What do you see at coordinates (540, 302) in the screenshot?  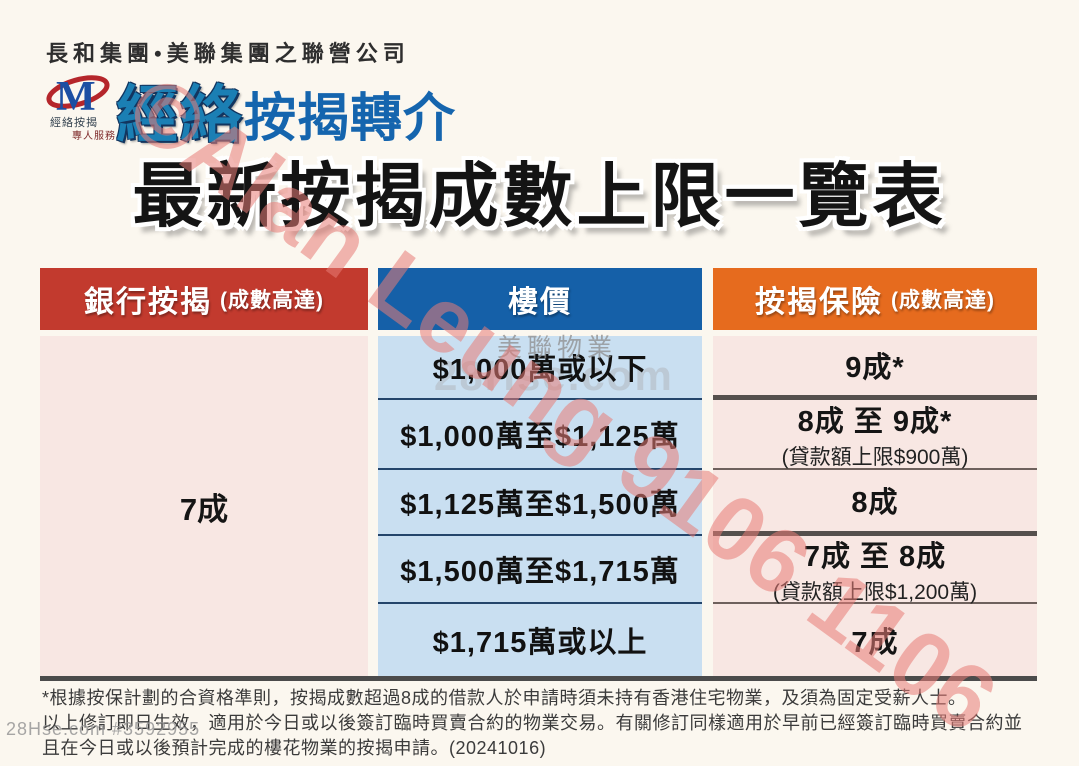 I see `column-header-price-label: 樓價` at bounding box center [540, 302].